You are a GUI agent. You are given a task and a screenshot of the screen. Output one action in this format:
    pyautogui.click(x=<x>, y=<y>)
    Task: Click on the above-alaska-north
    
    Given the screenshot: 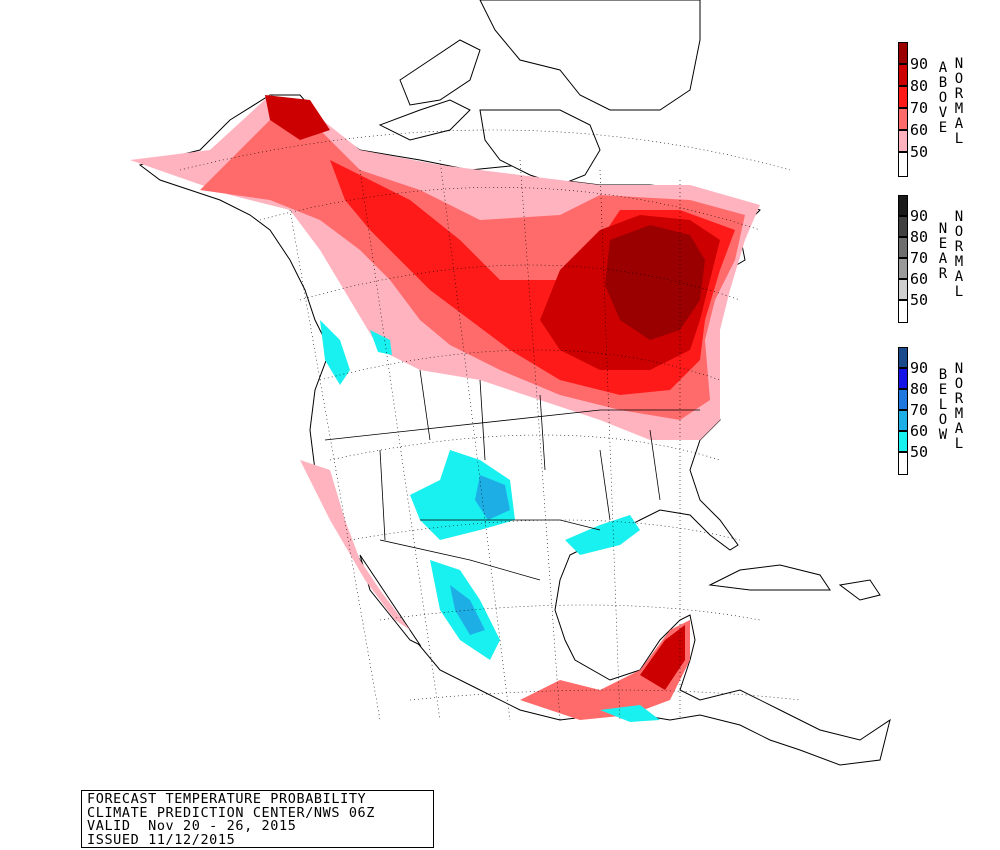 What is the action you would take?
    pyautogui.click(x=297, y=117)
    